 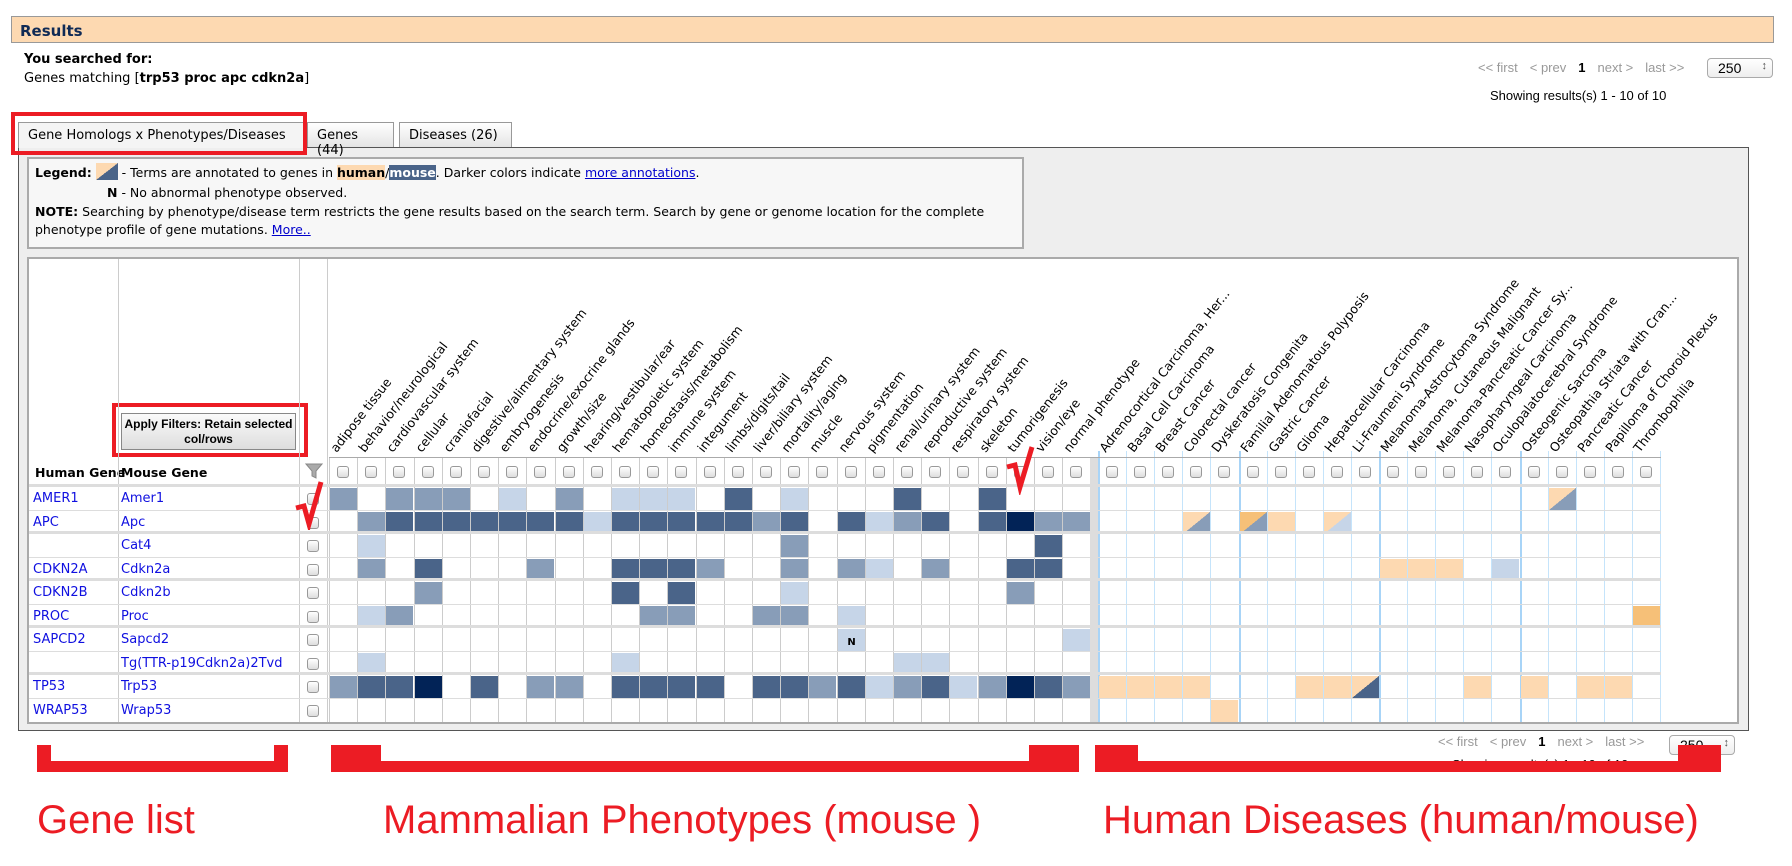 I want to click on prev-link-bottom: < prev, so click(x=1508, y=741).